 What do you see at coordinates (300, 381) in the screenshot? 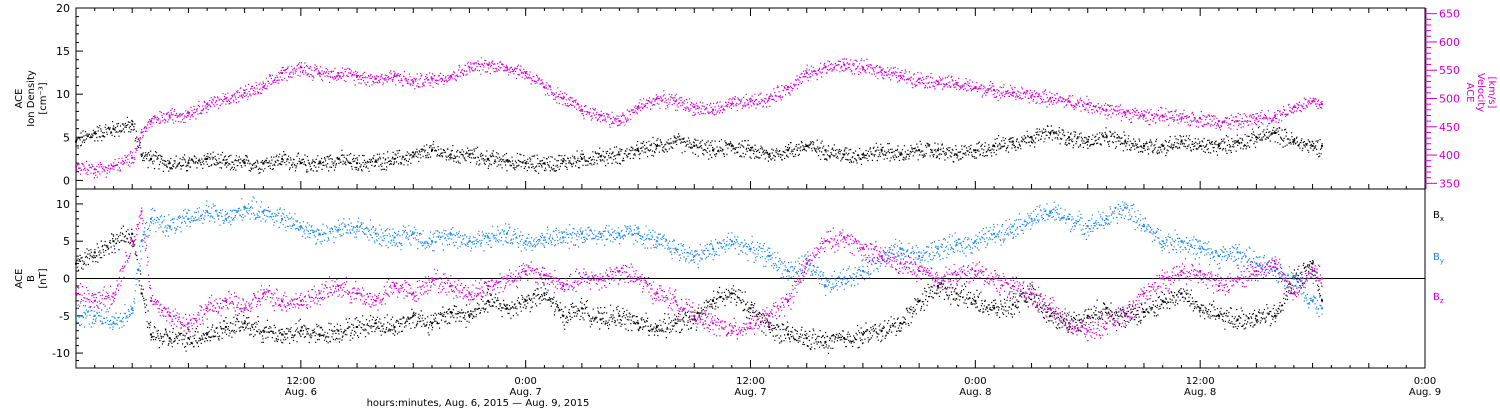
I see `x-tick-label: 12:00` at bounding box center [300, 381].